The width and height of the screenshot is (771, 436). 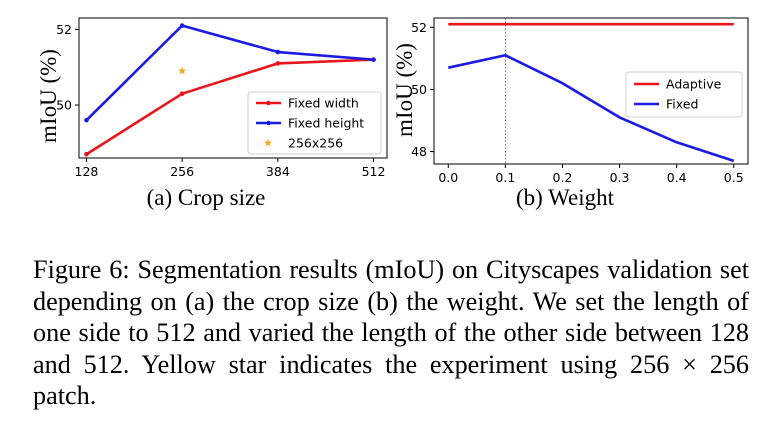 I want to click on a-axes-frame, so click(x=233, y=88).